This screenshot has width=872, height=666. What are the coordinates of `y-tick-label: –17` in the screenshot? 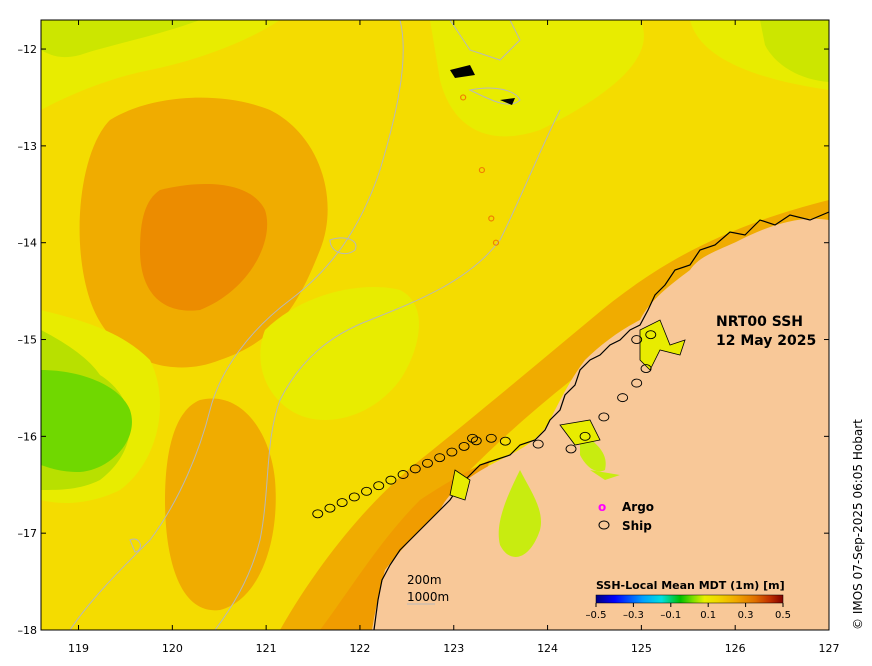 It's located at (28, 533).